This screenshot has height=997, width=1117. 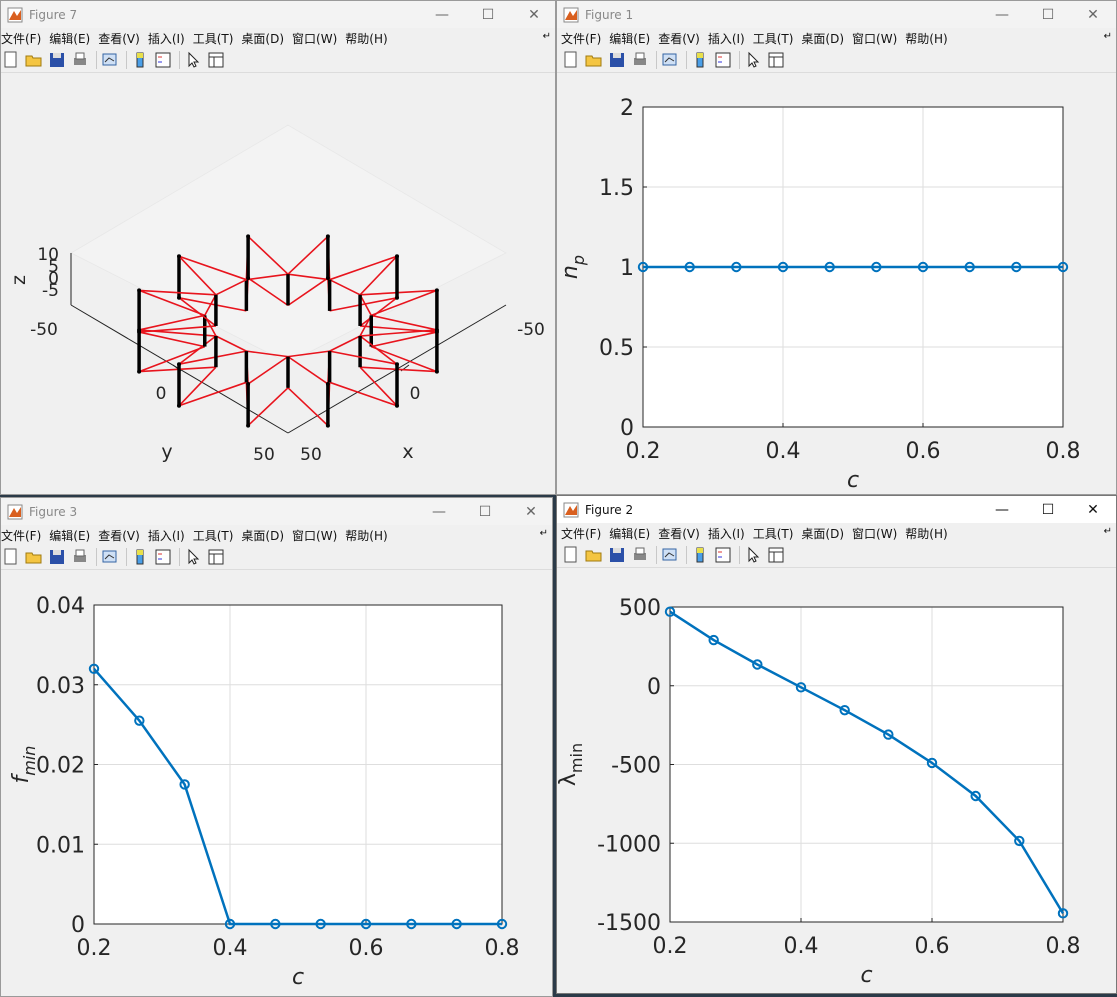 I want to click on data-point-marker, so click(x=736, y=267).